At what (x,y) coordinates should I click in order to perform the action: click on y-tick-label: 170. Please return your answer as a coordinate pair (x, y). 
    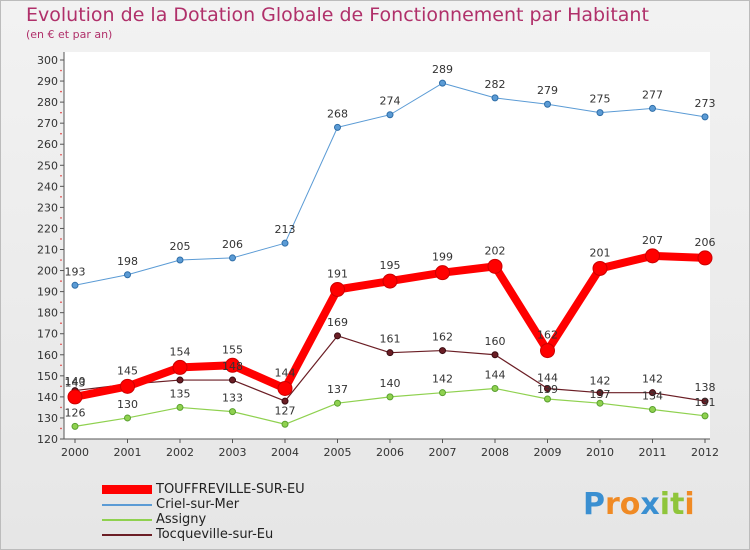
    Looking at the image, I should click on (47, 334).